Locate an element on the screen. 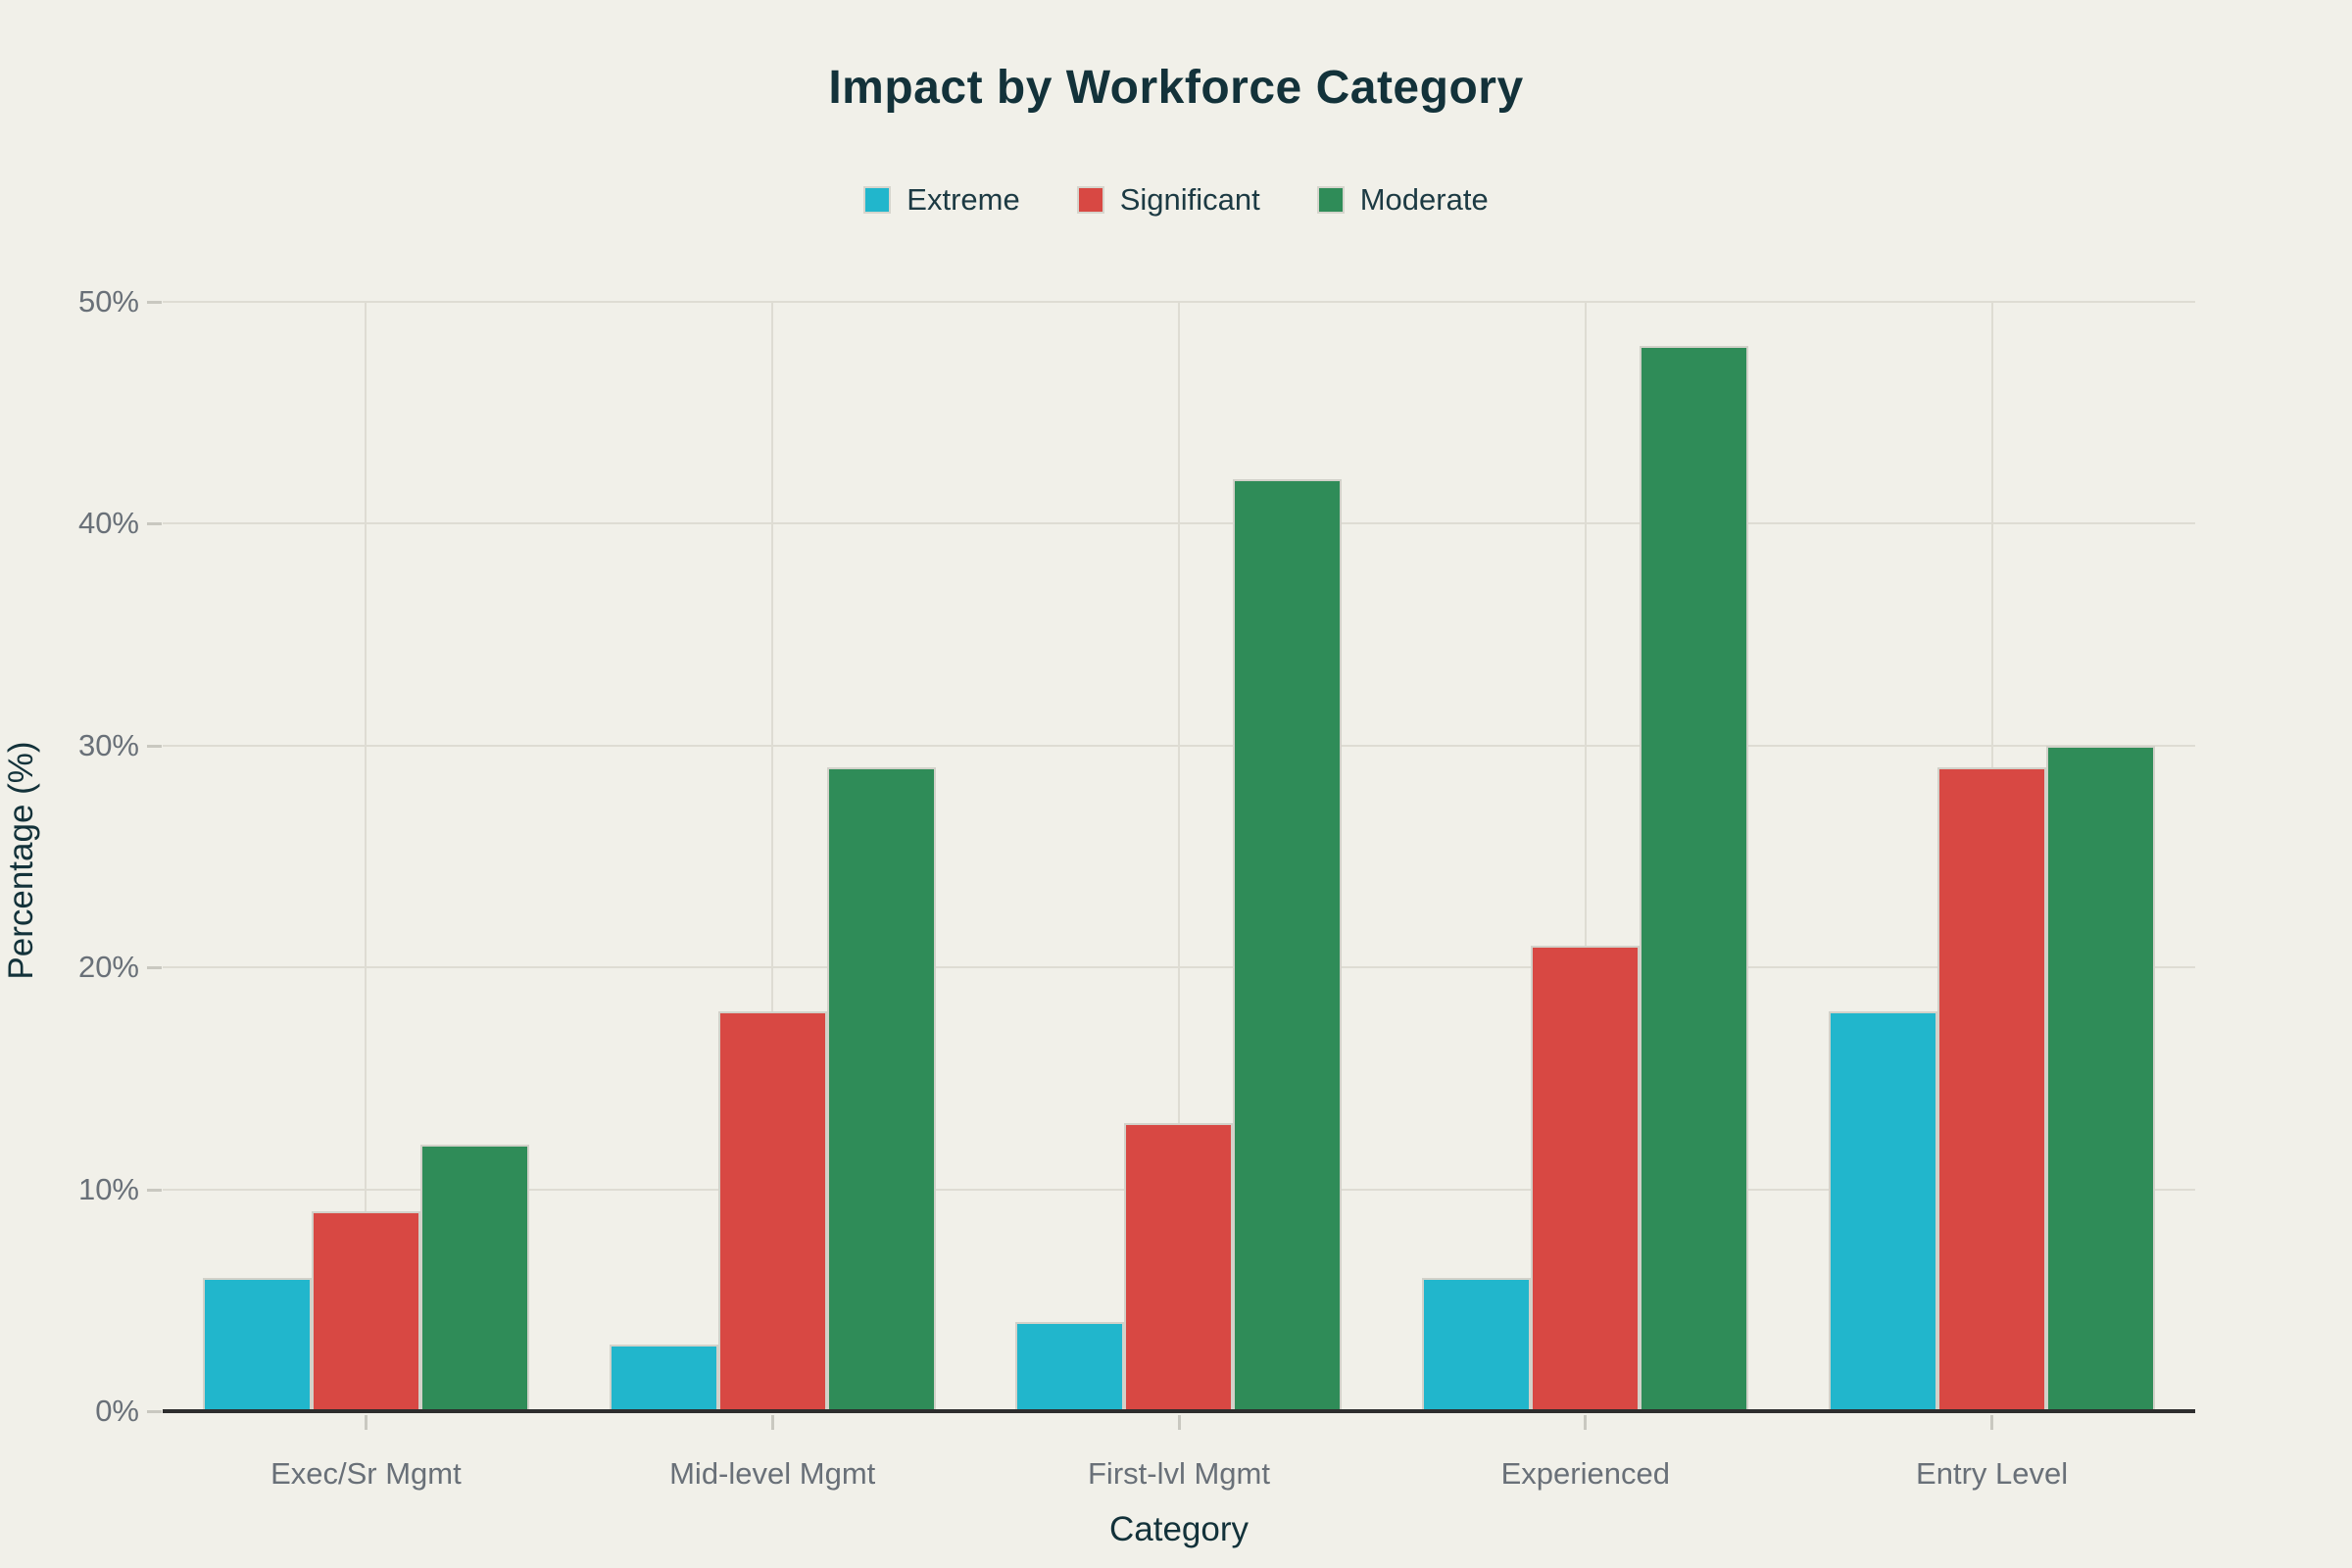 The height and width of the screenshot is (1568, 2352). legend-label-moderate: Moderate is located at coordinates (1424, 199).